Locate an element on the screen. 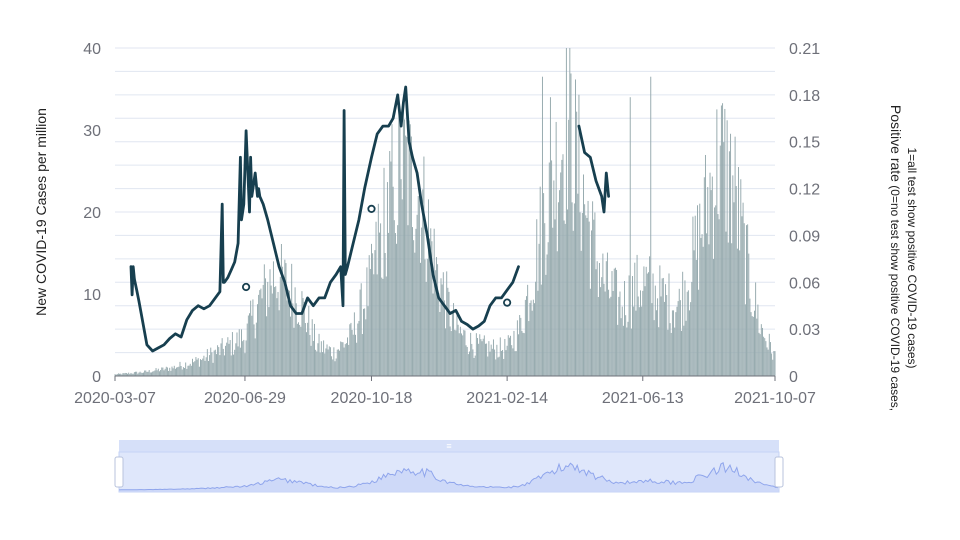 The width and height of the screenshot is (960, 540). y-tick-label: 40 is located at coordinates (92, 49).